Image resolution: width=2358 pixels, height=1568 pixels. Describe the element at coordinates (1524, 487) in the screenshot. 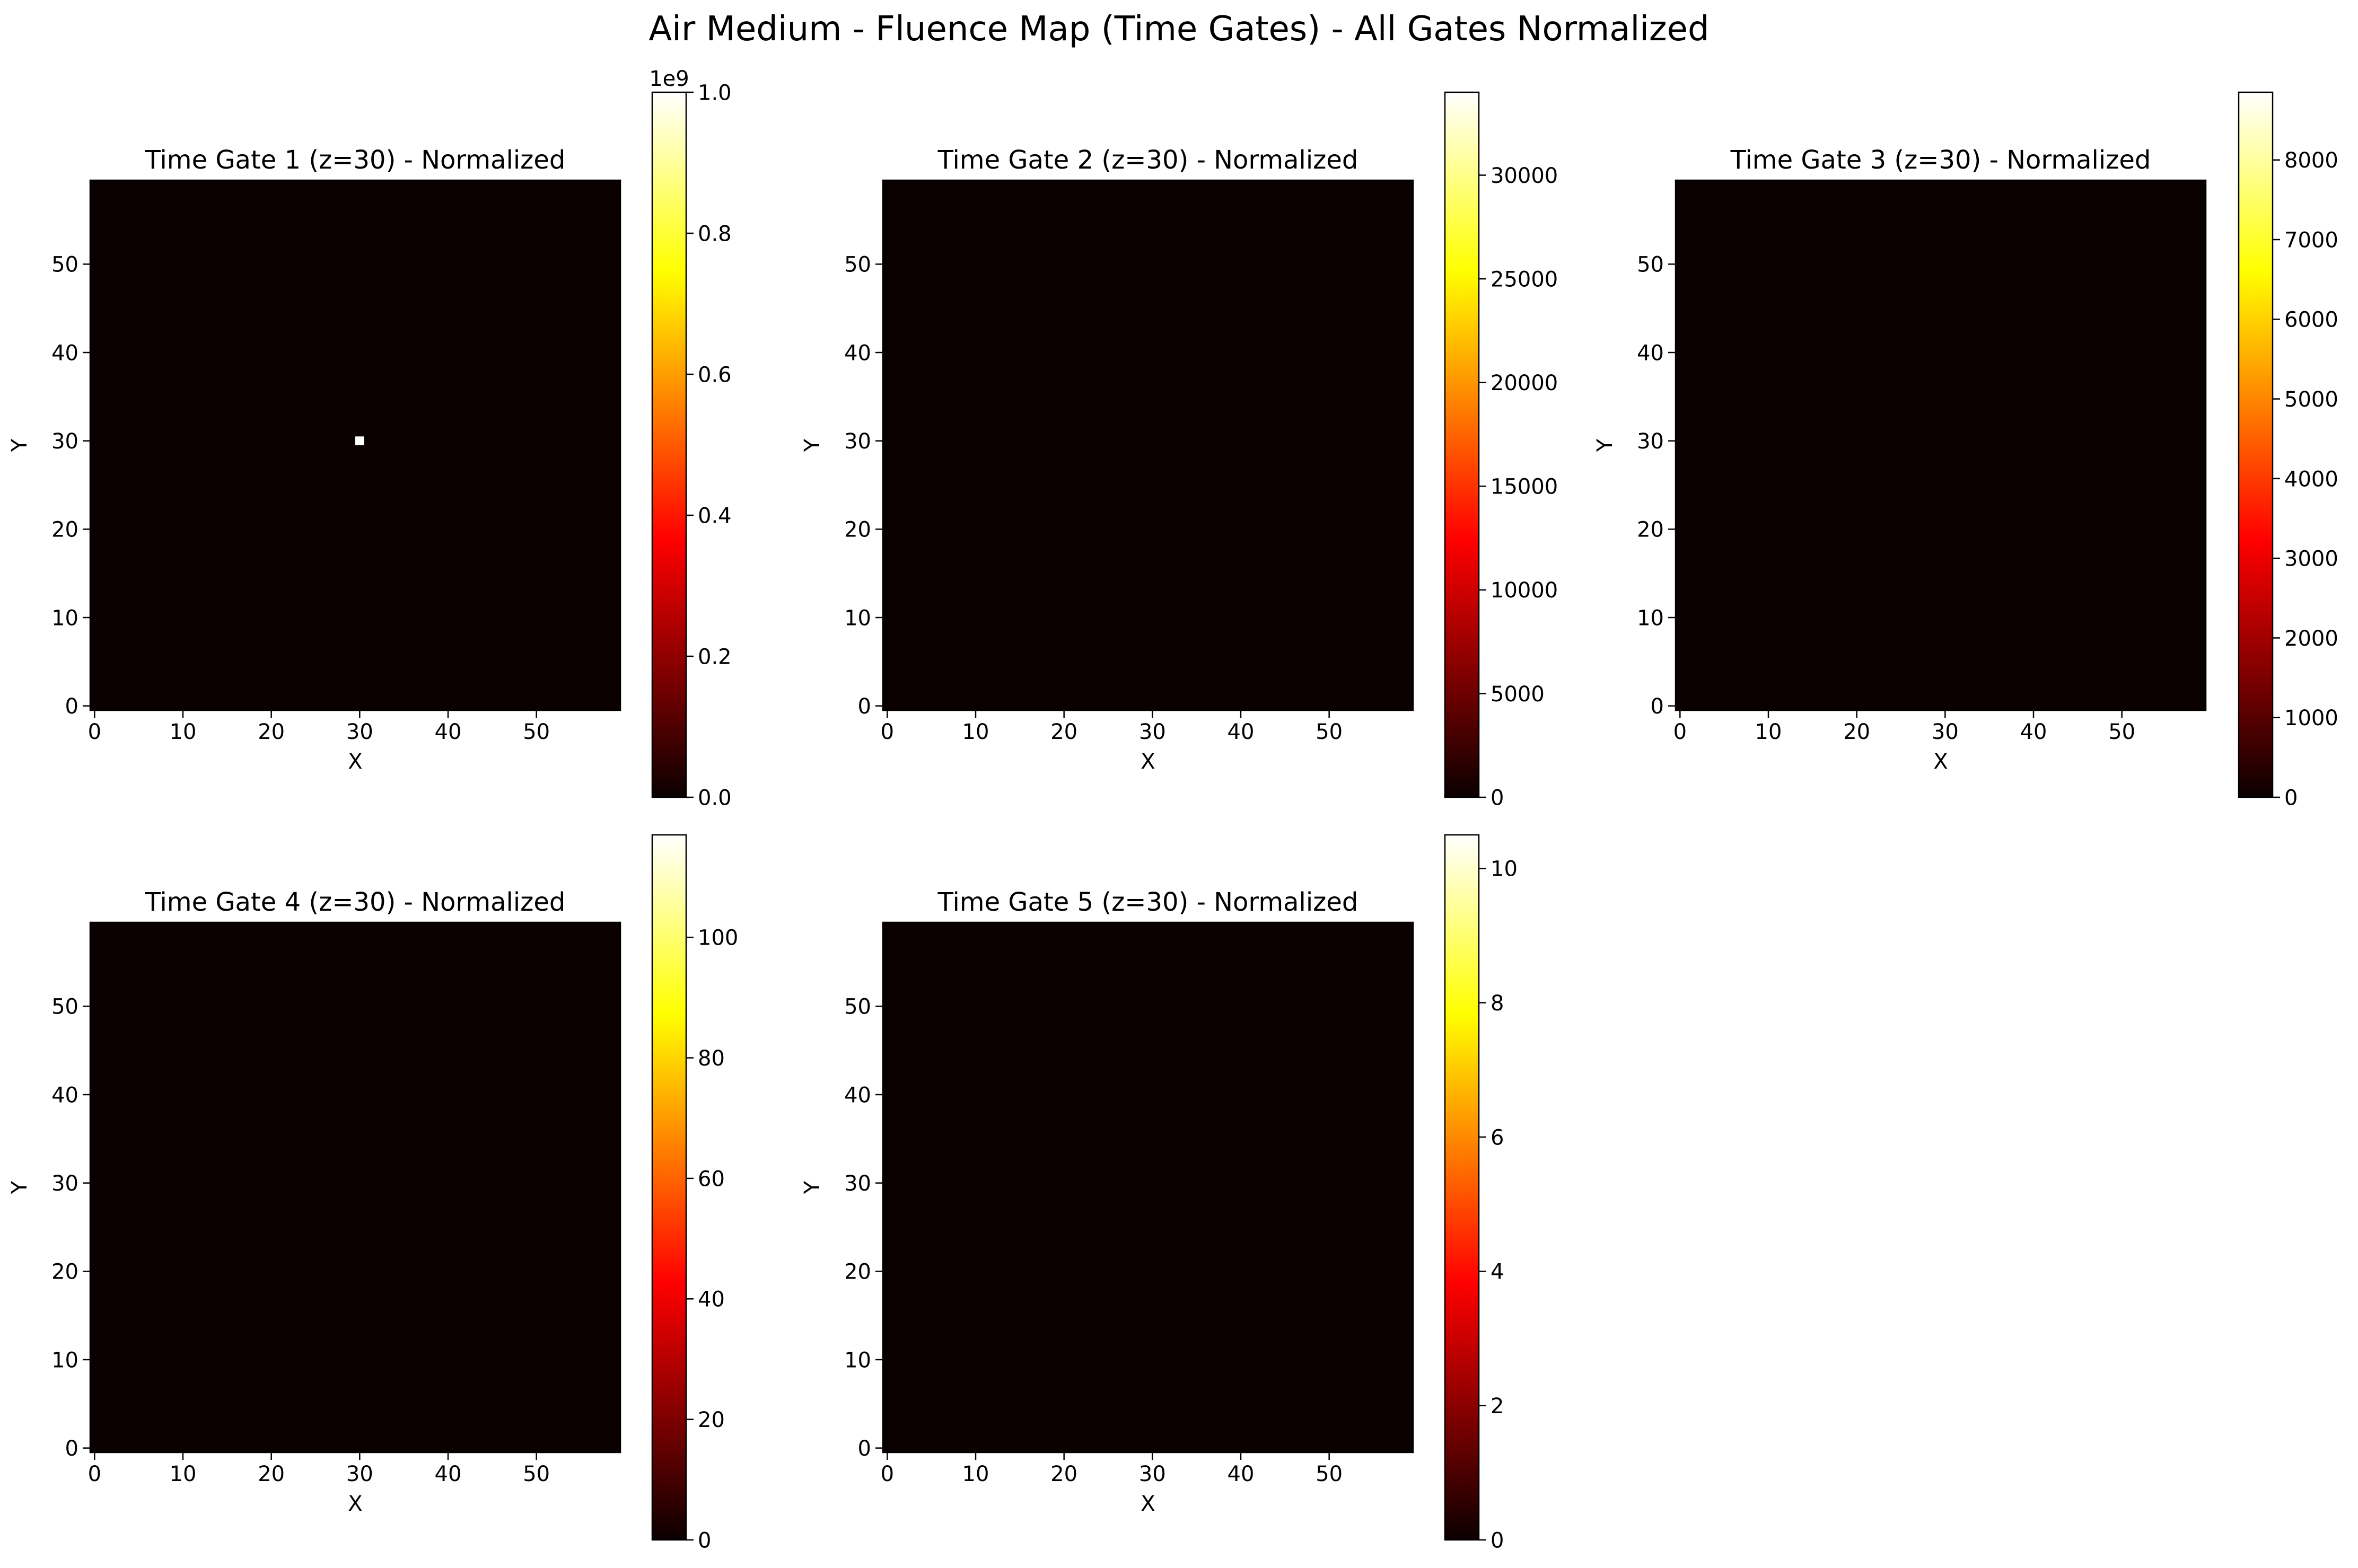

I see `colorbar-tick-label: 15000` at that location.